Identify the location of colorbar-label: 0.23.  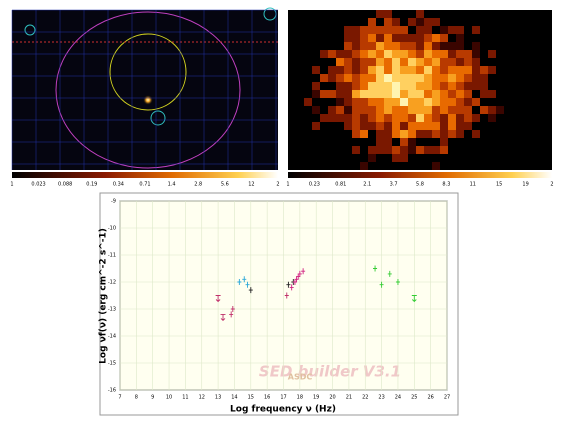
(314, 185).